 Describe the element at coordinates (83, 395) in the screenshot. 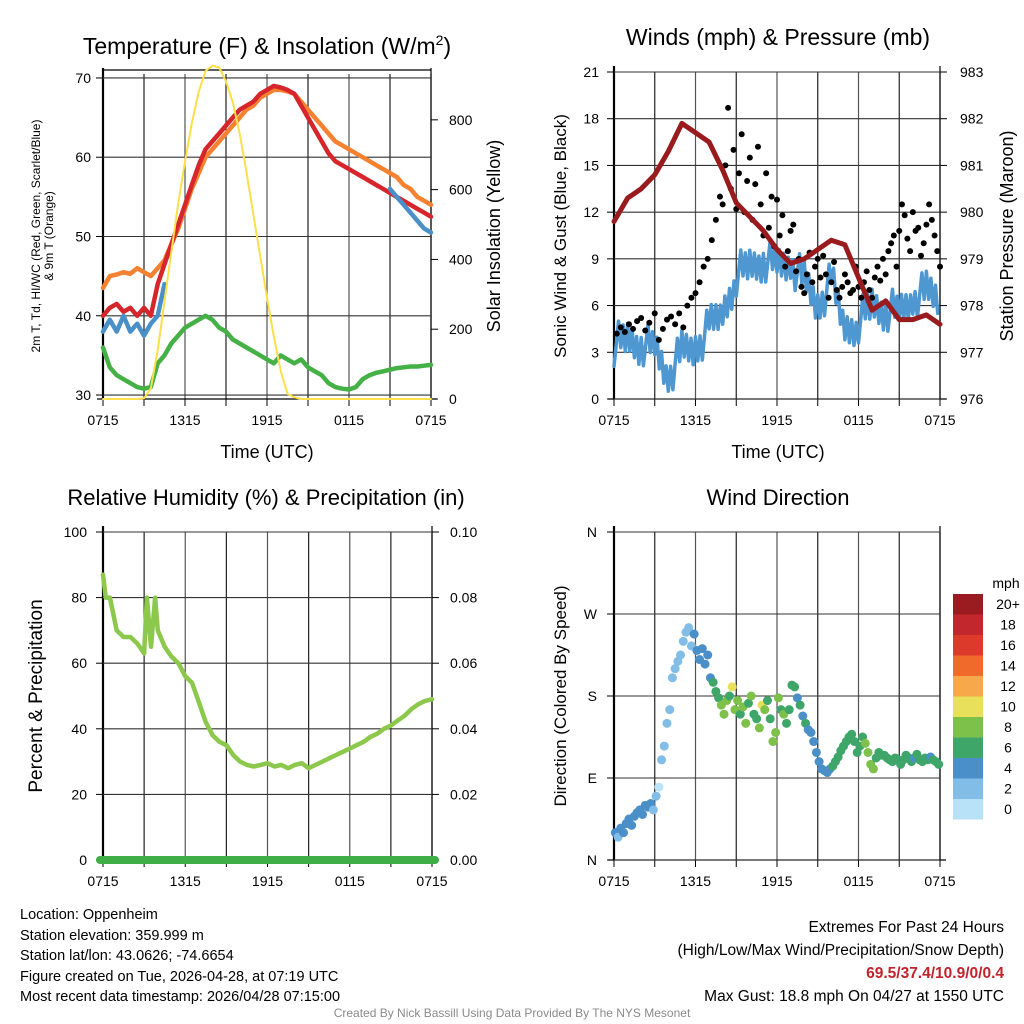

I see `temperature-y-tick-label: 30` at that location.